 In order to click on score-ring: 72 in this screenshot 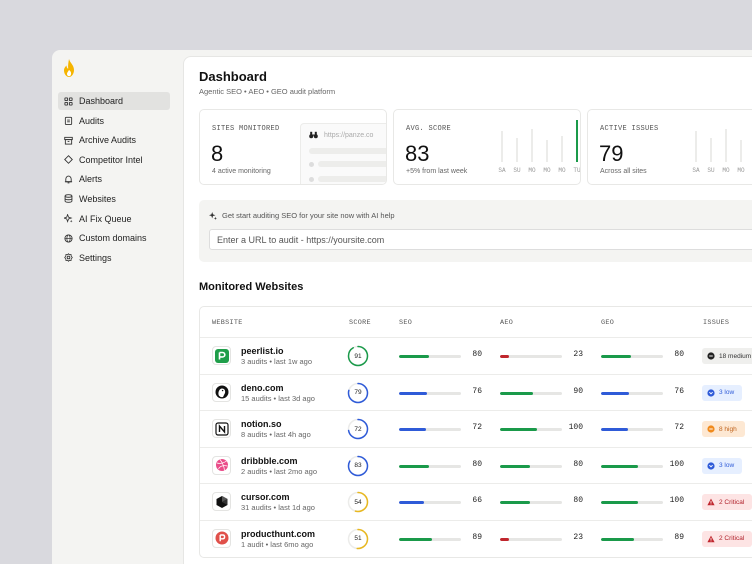, I will do `click(358, 429)`.